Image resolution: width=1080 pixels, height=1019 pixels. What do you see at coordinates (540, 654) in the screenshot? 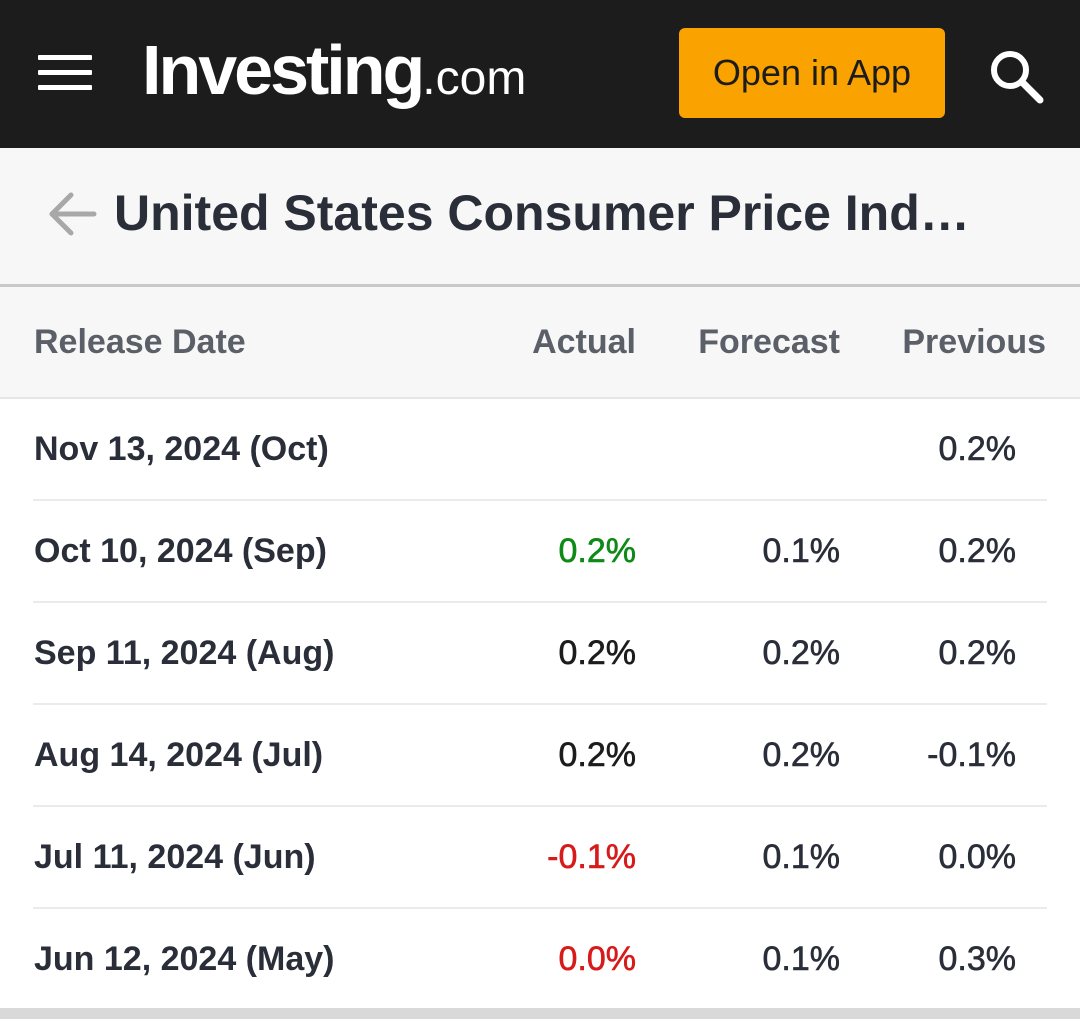
I see `table-row: Sep 11, 2024 (Aug) 0.2% 0.2% 0.2%` at bounding box center [540, 654].